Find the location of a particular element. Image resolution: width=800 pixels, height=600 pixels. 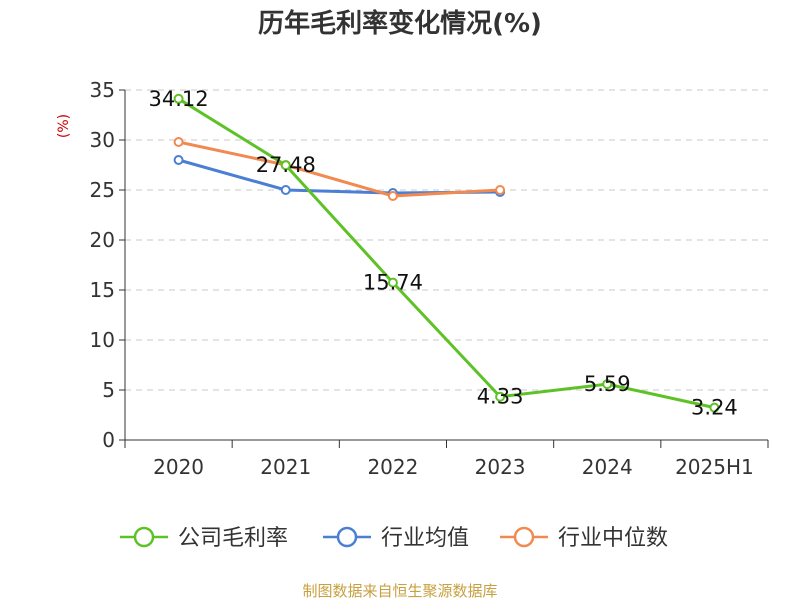

data-label: 34.12 is located at coordinates (179, 99).